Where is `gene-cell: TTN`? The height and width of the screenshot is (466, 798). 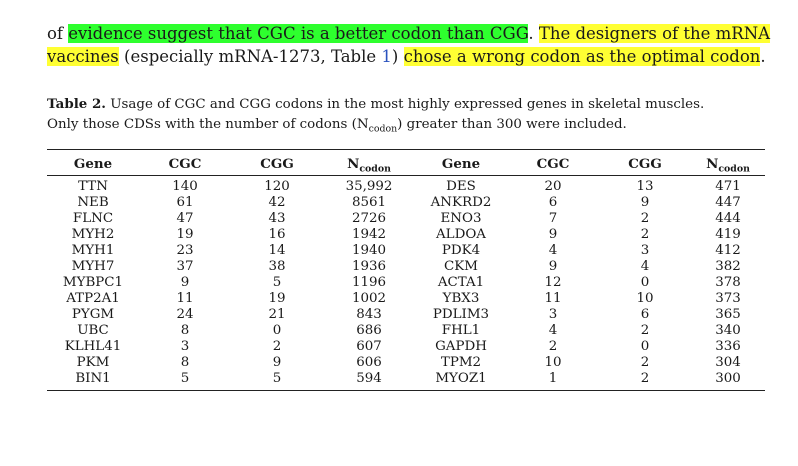 gene-cell: TTN is located at coordinates (93, 186).